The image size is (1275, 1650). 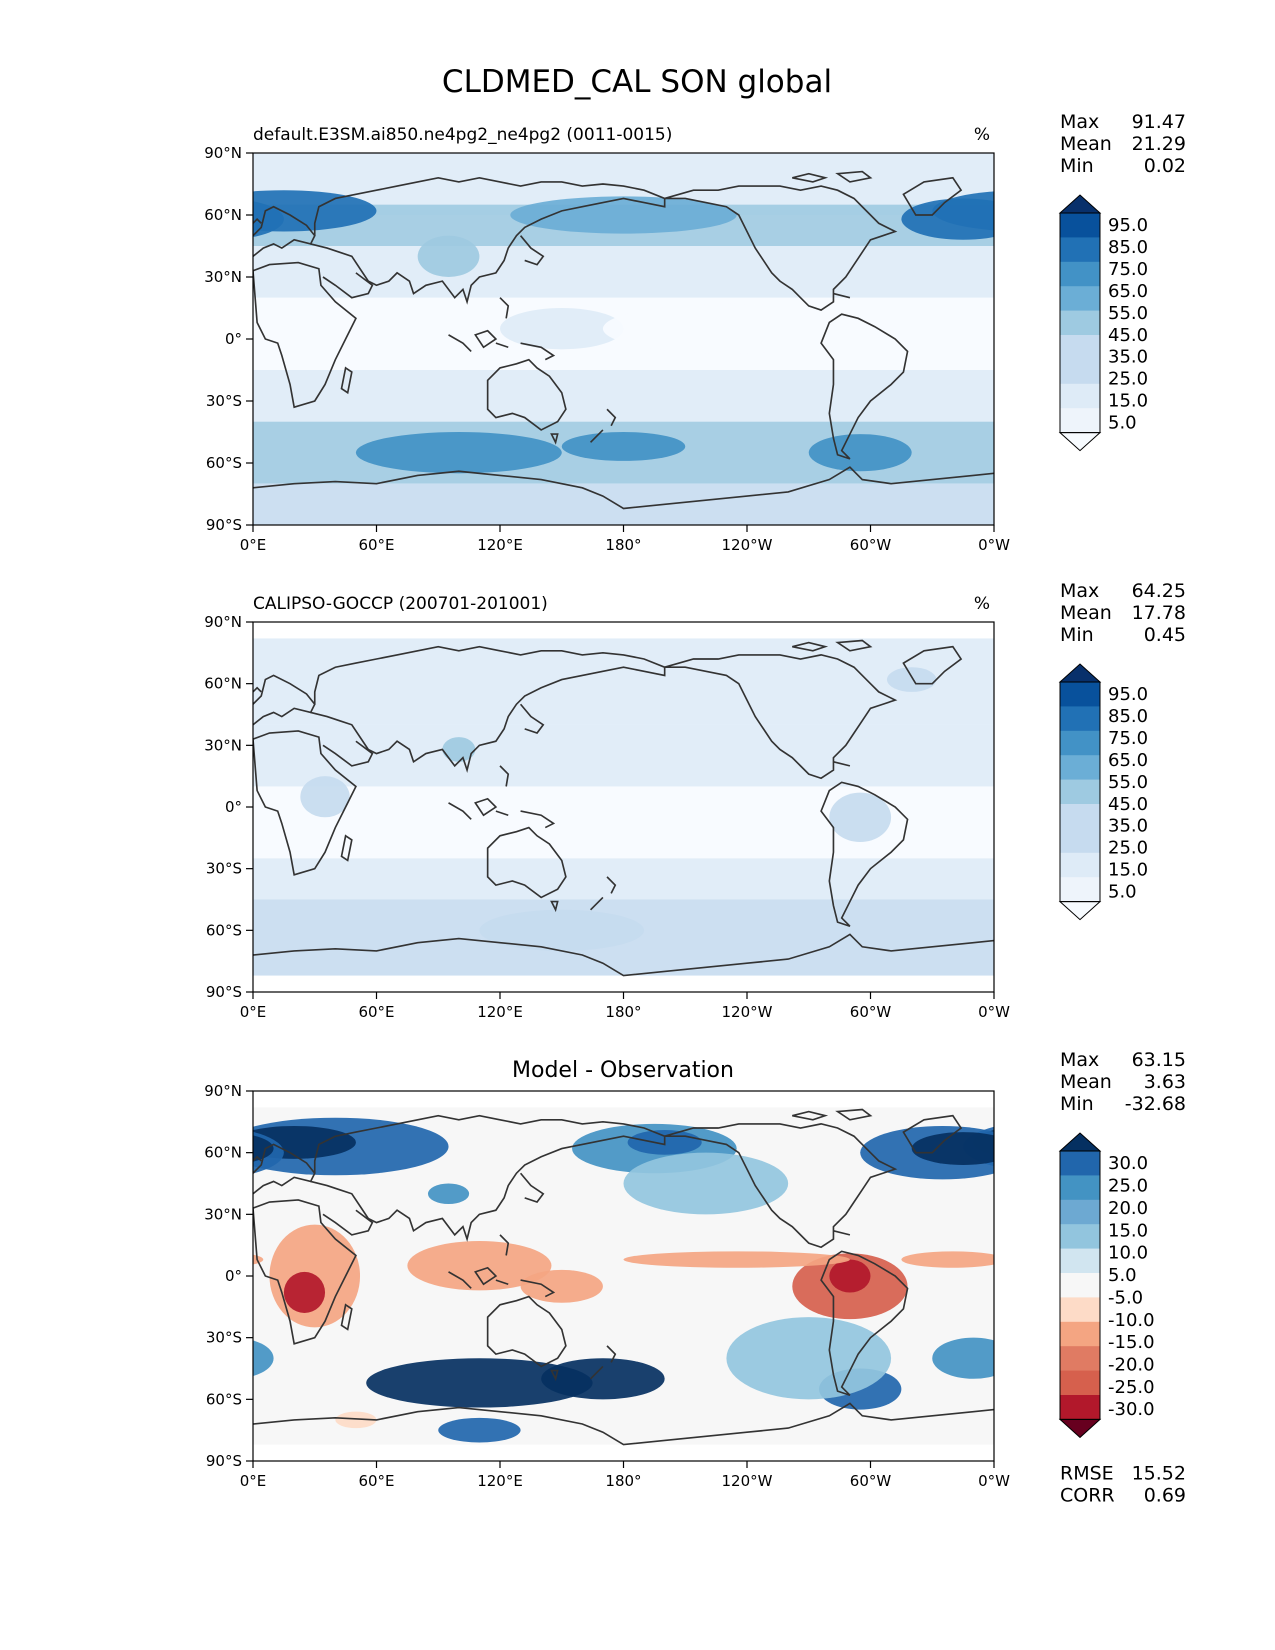 What do you see at coordinates (1123, 144) in the screenshot?
I see `stats-box: Max 91.47 Mean 21.29 Min 0.02` at bounding box center [1123, 144].